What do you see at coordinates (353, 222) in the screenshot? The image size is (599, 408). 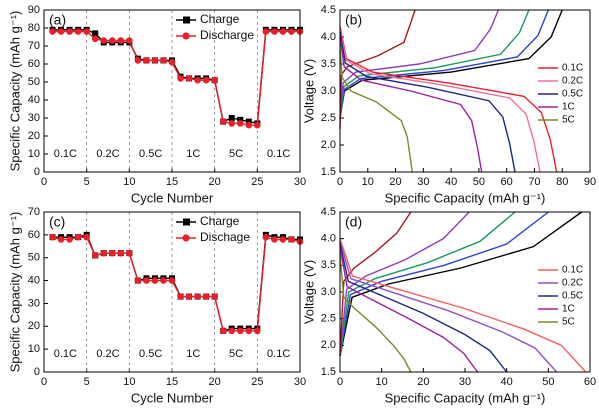 I see `panel-label: (d)` at bounding box center [353, 222].